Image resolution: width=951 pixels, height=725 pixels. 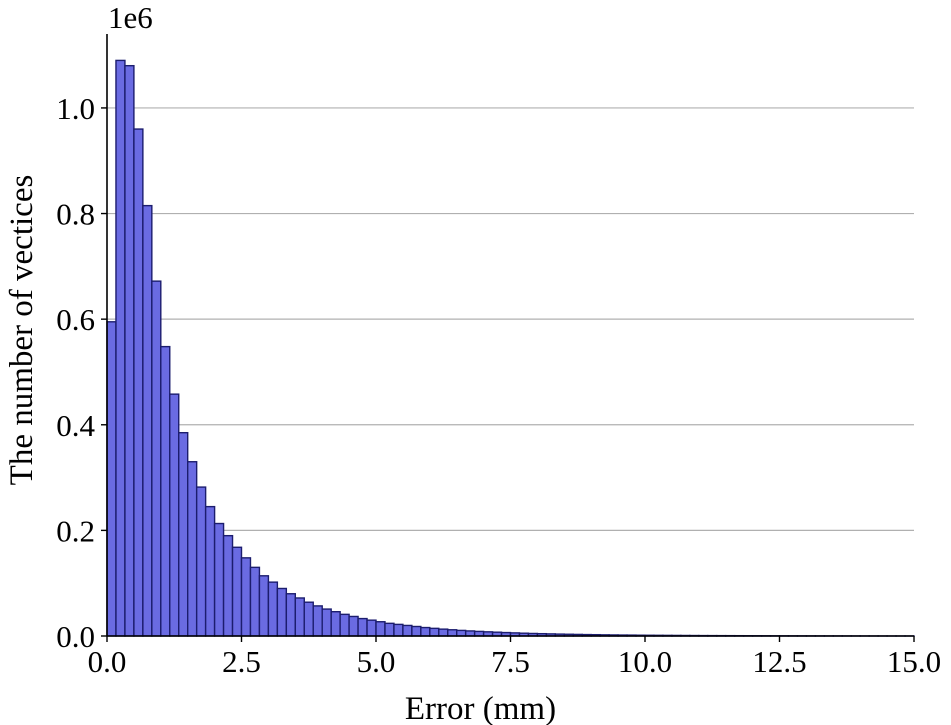 I want to click on y-tick-label: 0.6, so click(x=75, y=319).